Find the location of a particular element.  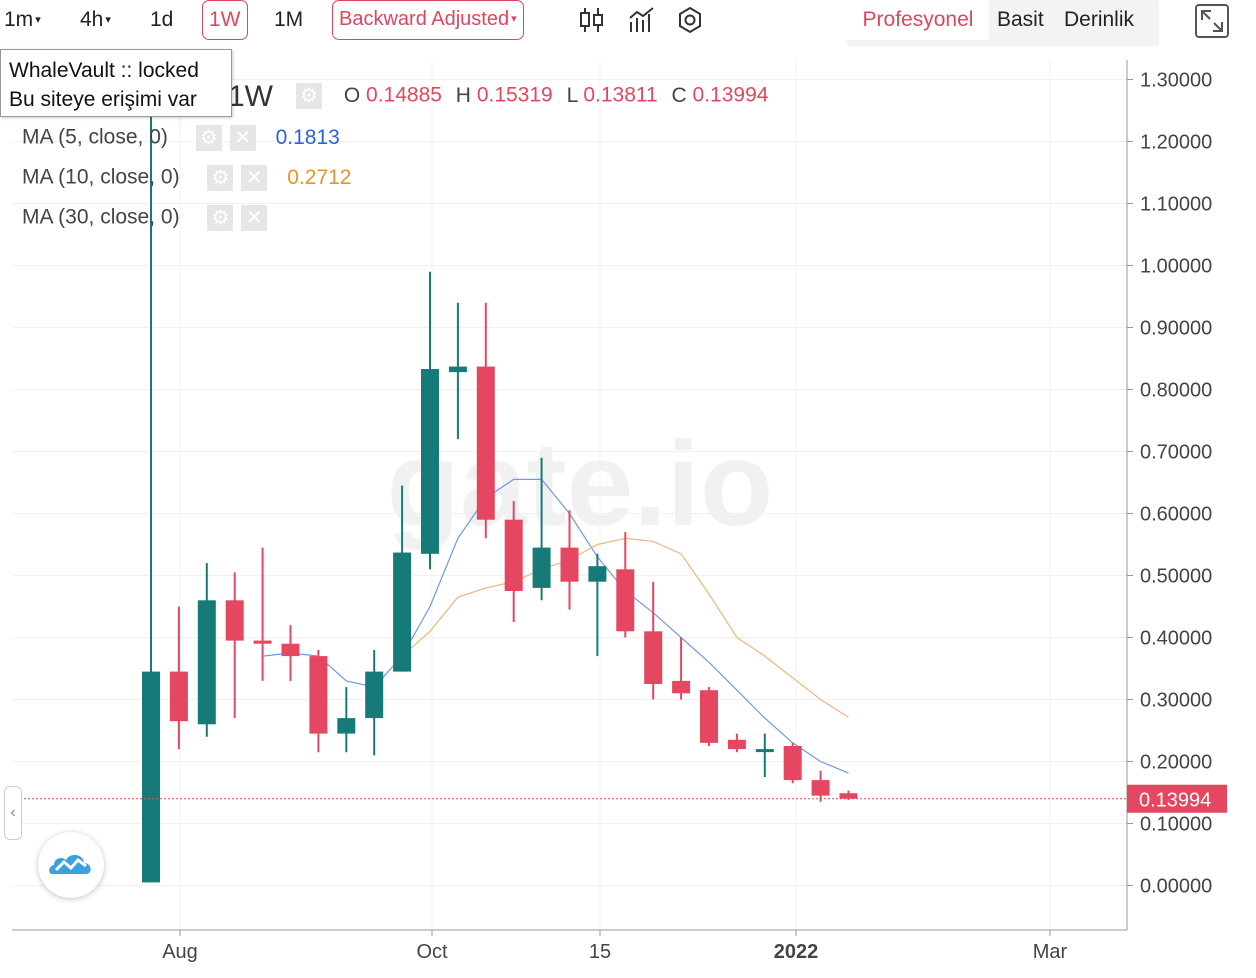

low-label: L is located at coordinates (572, 95).